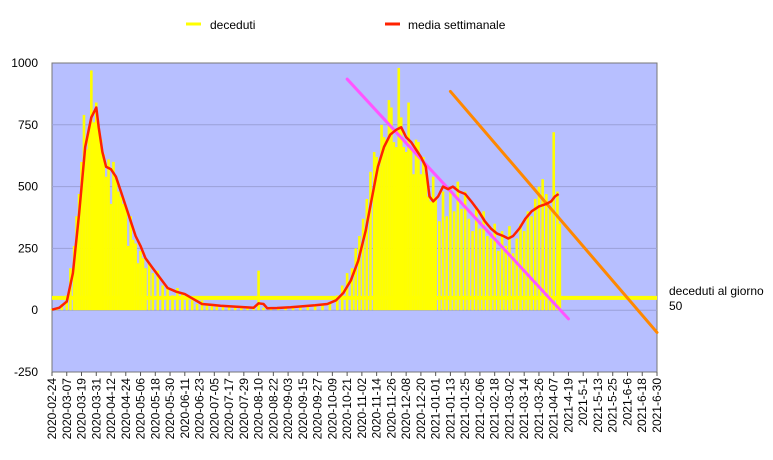  I want to click on x-tick-label: 2021-6-18, so click(642, 405).